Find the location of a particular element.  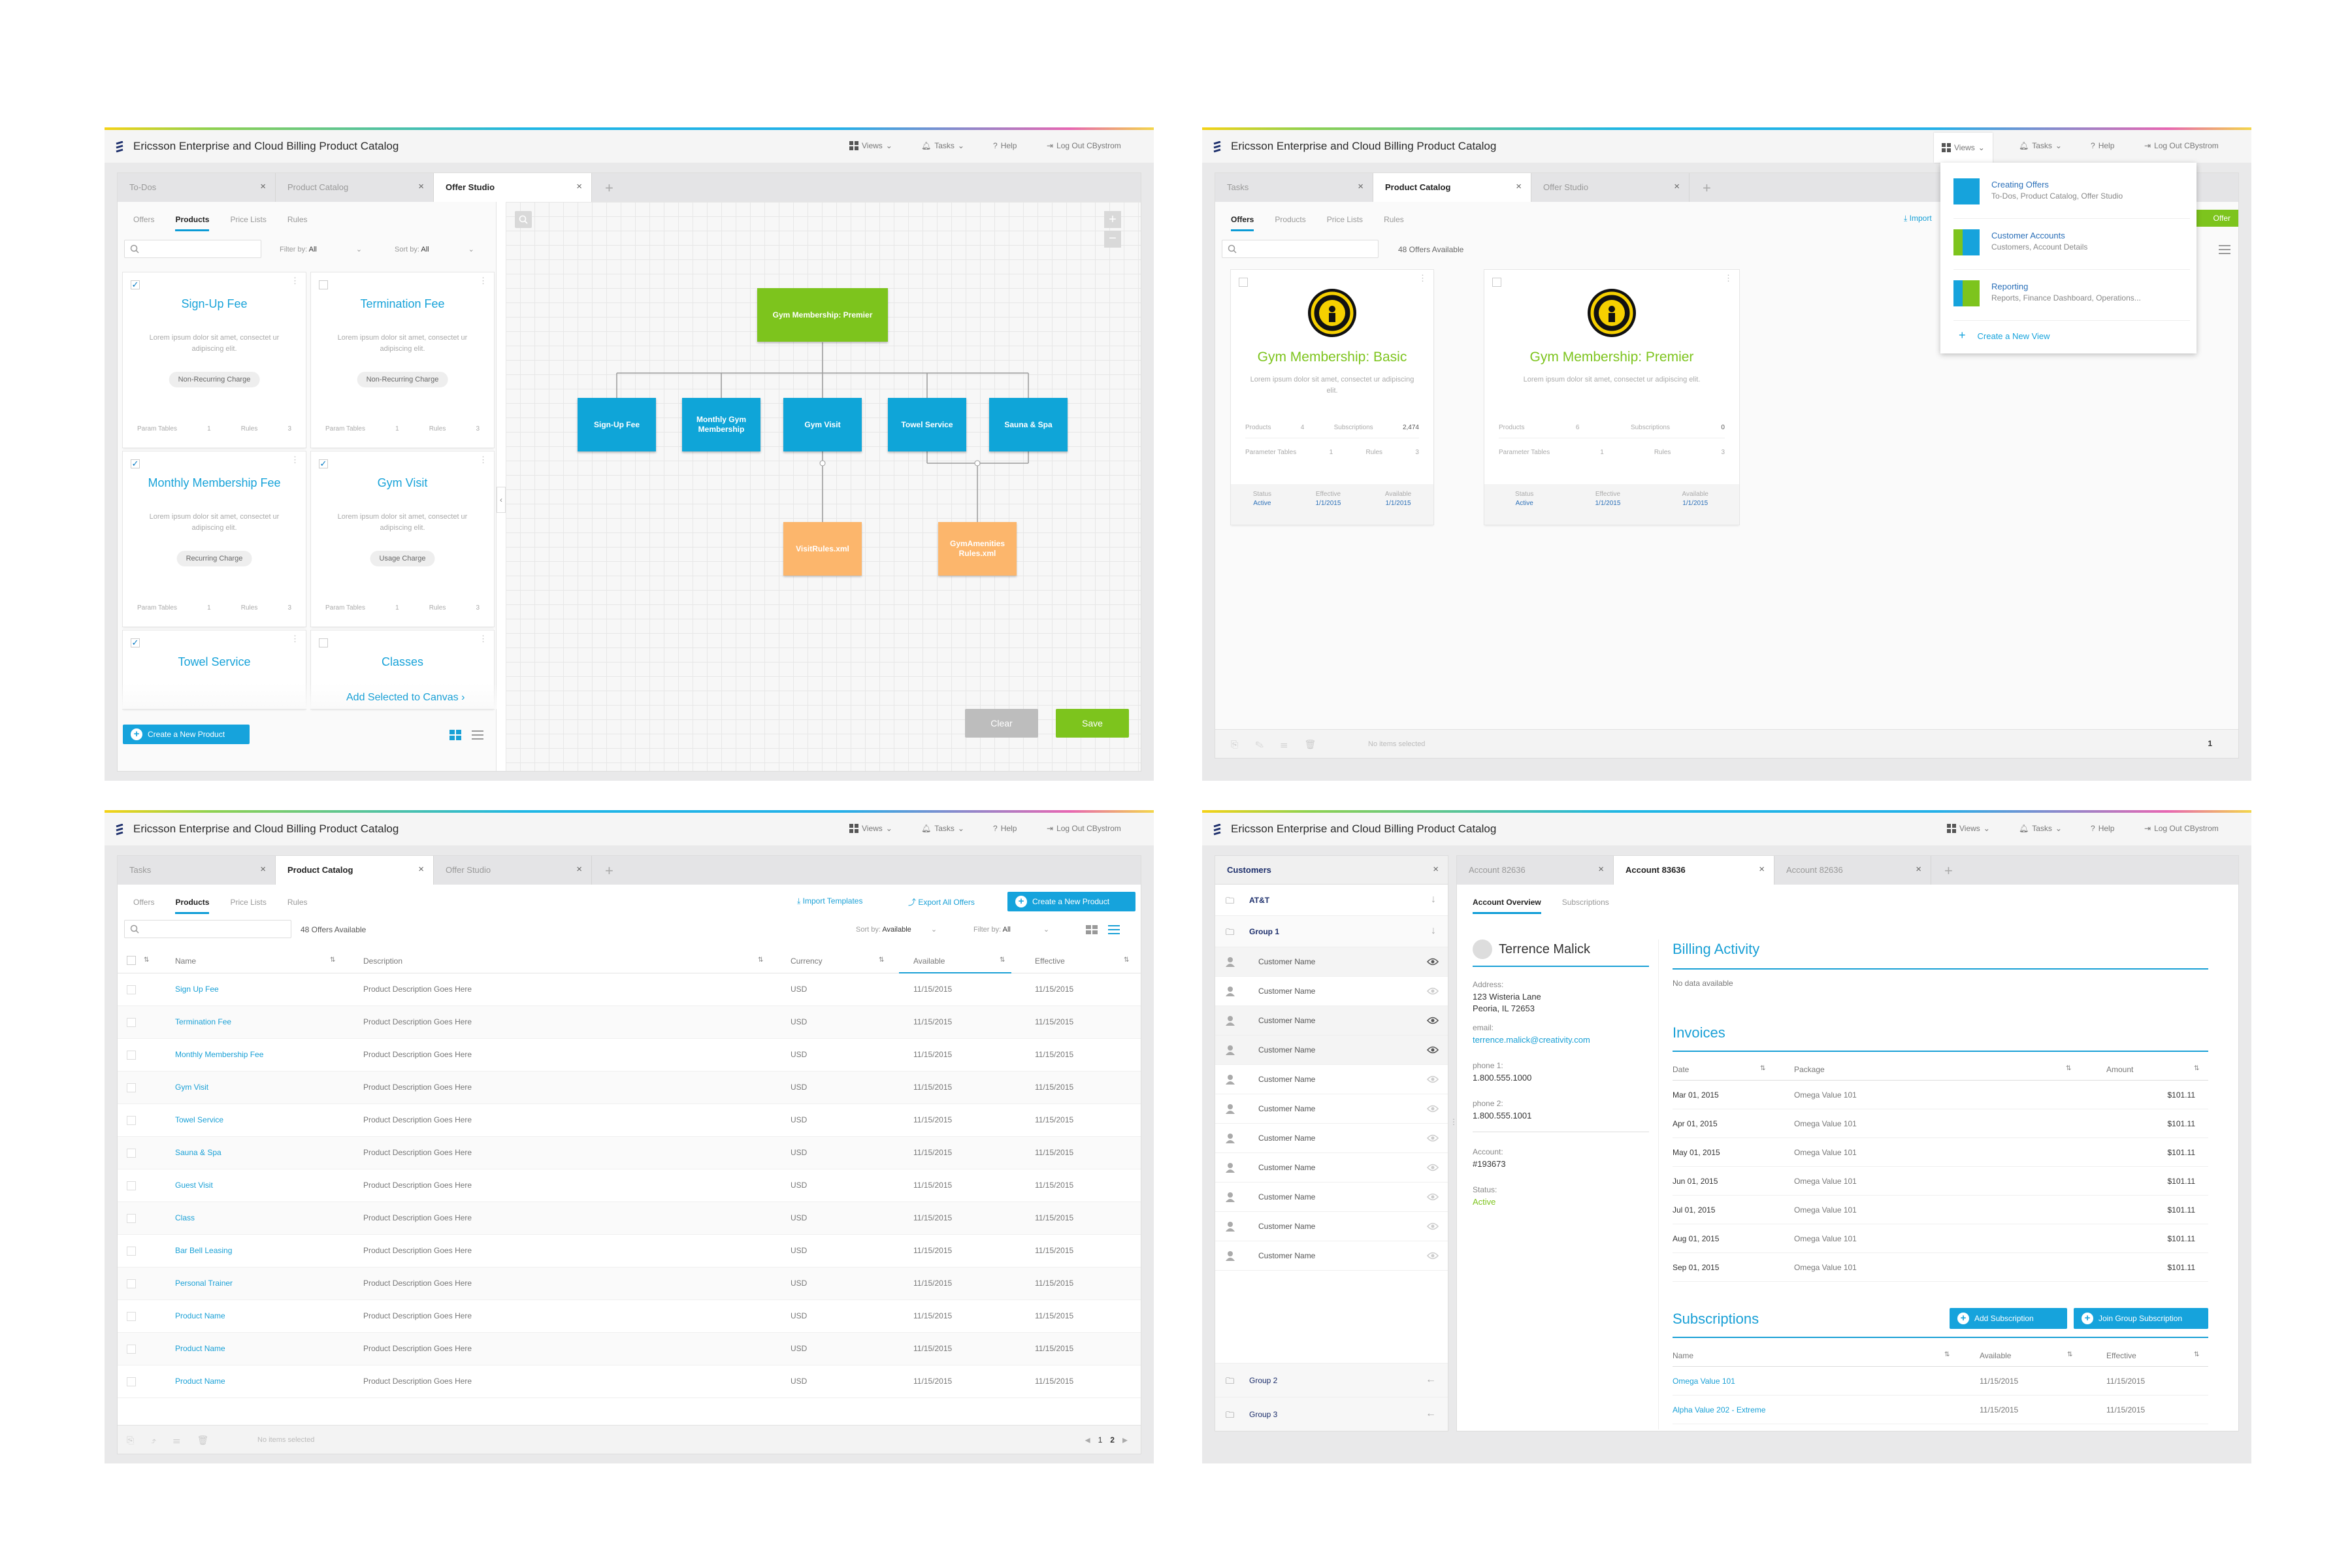

logout-link: ⇥ Log Out CBystrom is located at coordinates (2181, 145).